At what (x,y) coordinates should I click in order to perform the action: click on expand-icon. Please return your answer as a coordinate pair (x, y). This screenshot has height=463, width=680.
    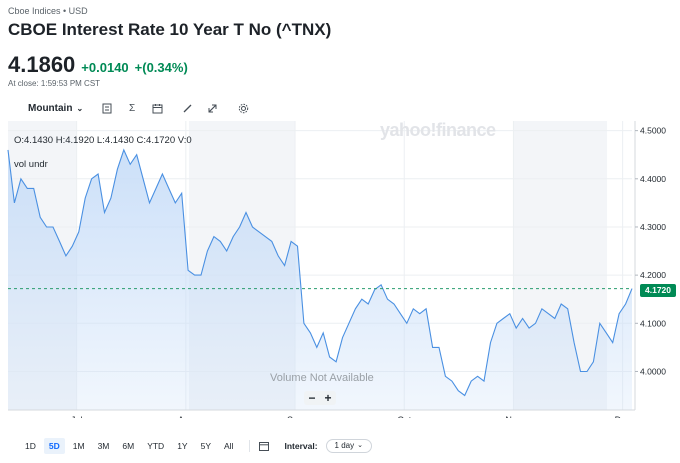
    Looking at the image, I should click on (212, 108).